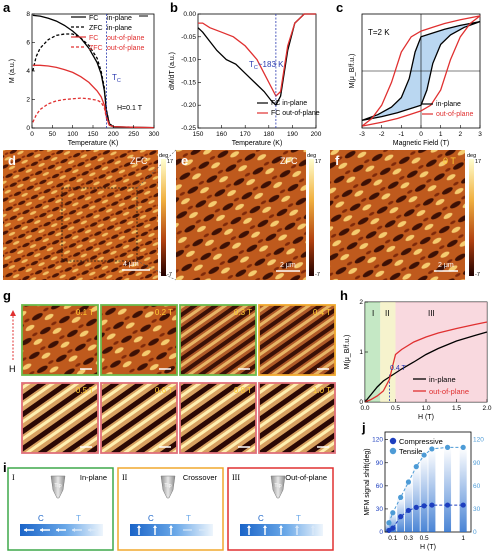 The height and width of the screenshot is (559, 492). What do you see at coordinates (388, 352) in the screenshot?
I see `region-ii` at bounding box center [388, 352].